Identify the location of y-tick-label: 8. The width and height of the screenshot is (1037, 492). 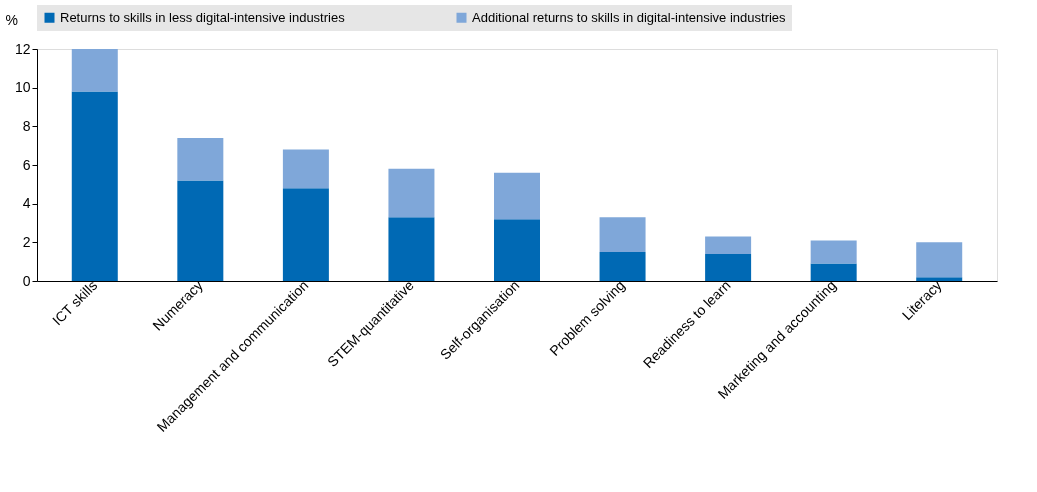
(26, 125).